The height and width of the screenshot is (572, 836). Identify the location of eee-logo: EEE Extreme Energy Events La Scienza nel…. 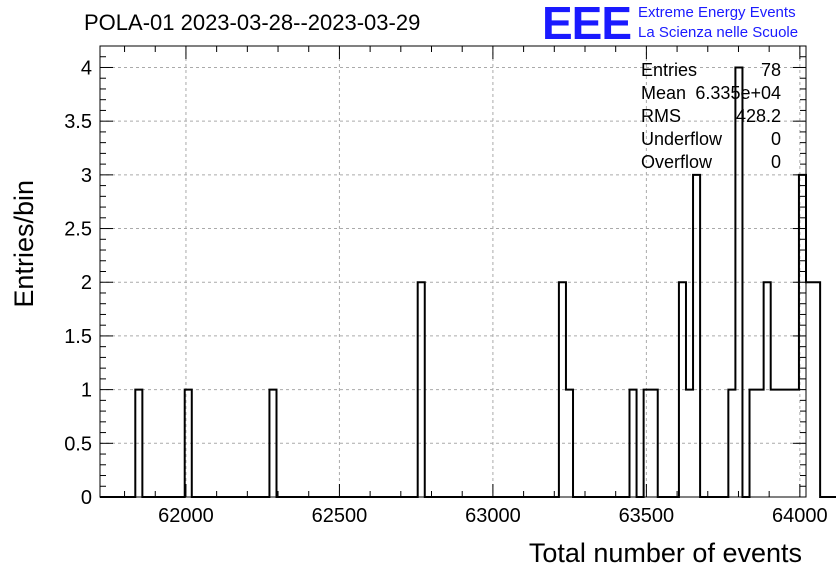
(688, 24).